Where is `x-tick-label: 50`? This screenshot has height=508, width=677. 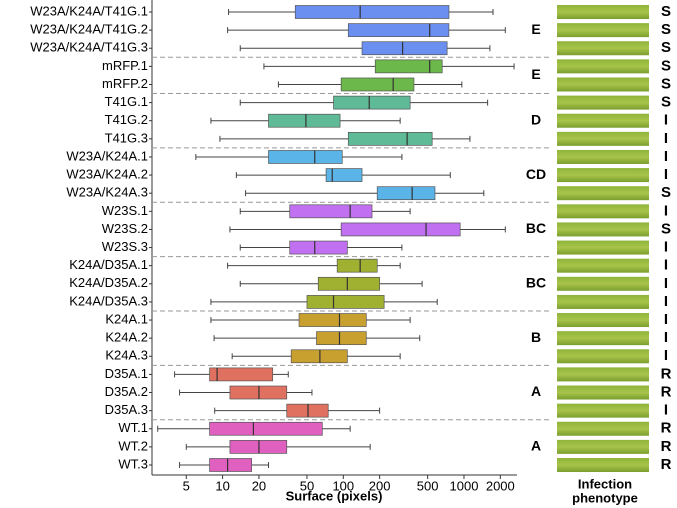 x-tick-label: 50 is located at coordinates (307, 485).